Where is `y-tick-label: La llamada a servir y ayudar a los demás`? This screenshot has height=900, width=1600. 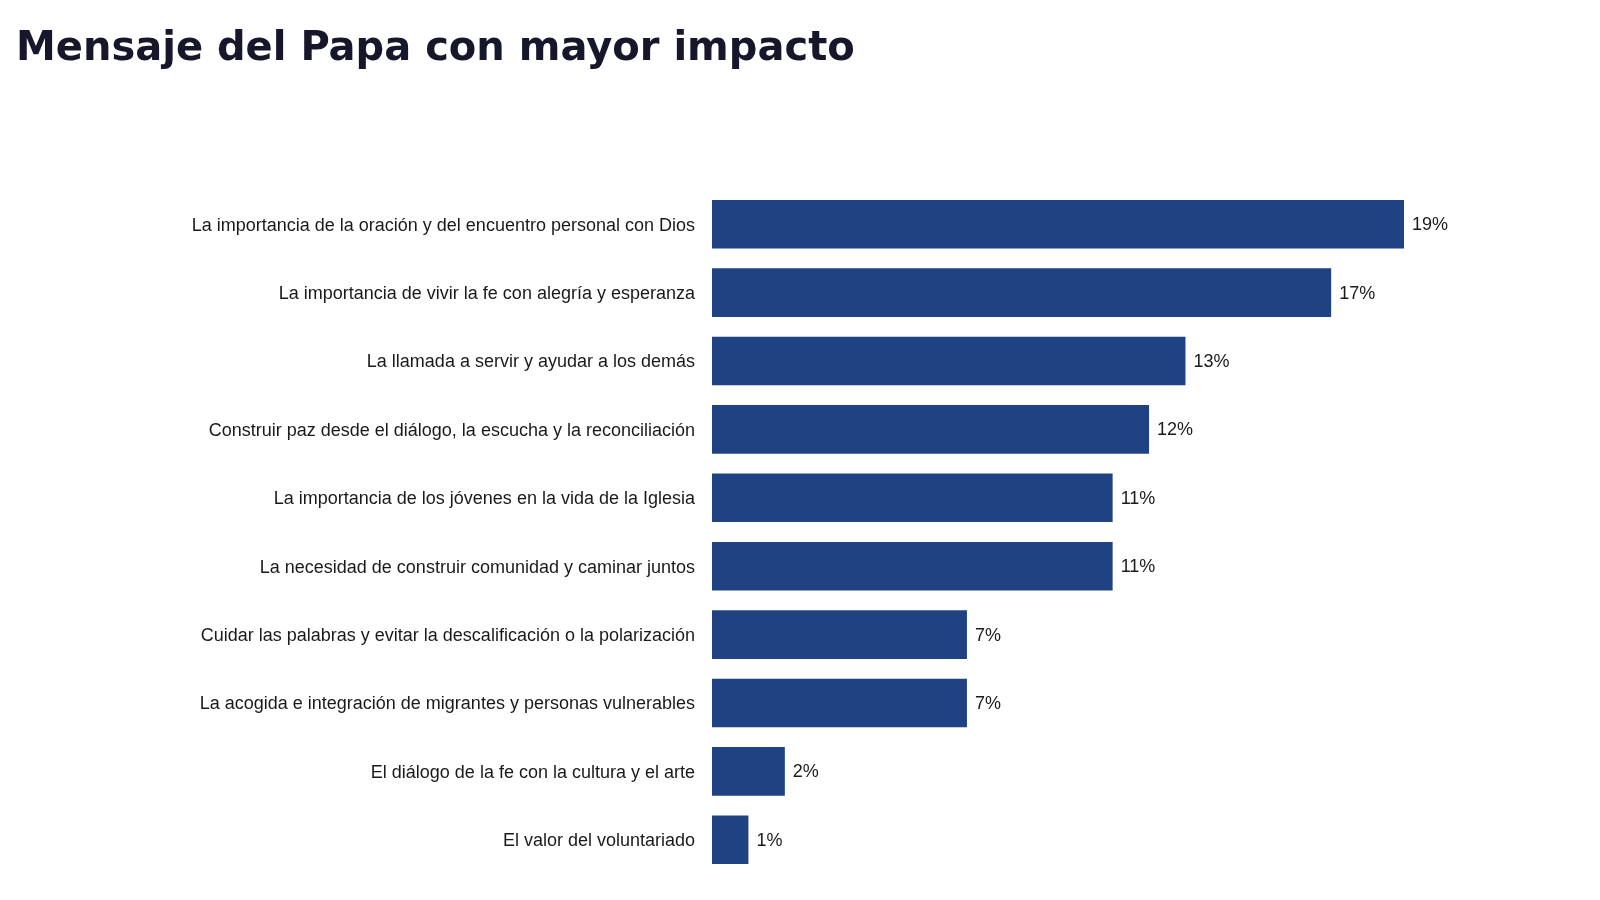 y-tick-label: La llamada a servir y ayudar a los demás is located at coordinates (530, 361).